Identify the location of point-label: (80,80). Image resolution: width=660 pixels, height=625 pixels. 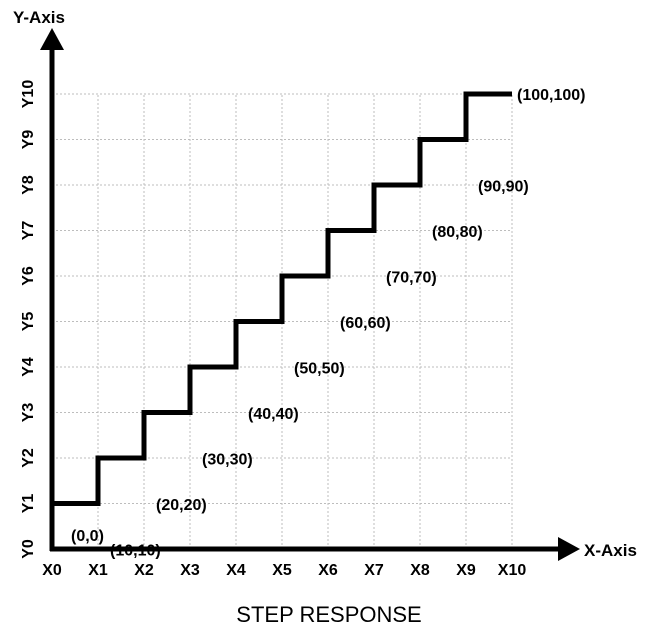
(457, 232).